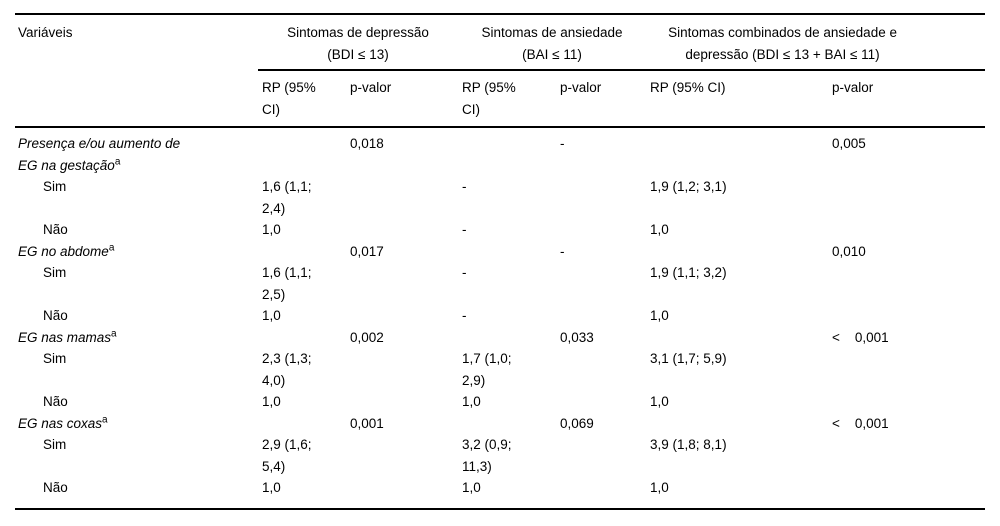 This screenshot has height=526, width=1000. I want to click on cell-dep-rp: 2,9 (1,6; 5,4), so click(287, 455).